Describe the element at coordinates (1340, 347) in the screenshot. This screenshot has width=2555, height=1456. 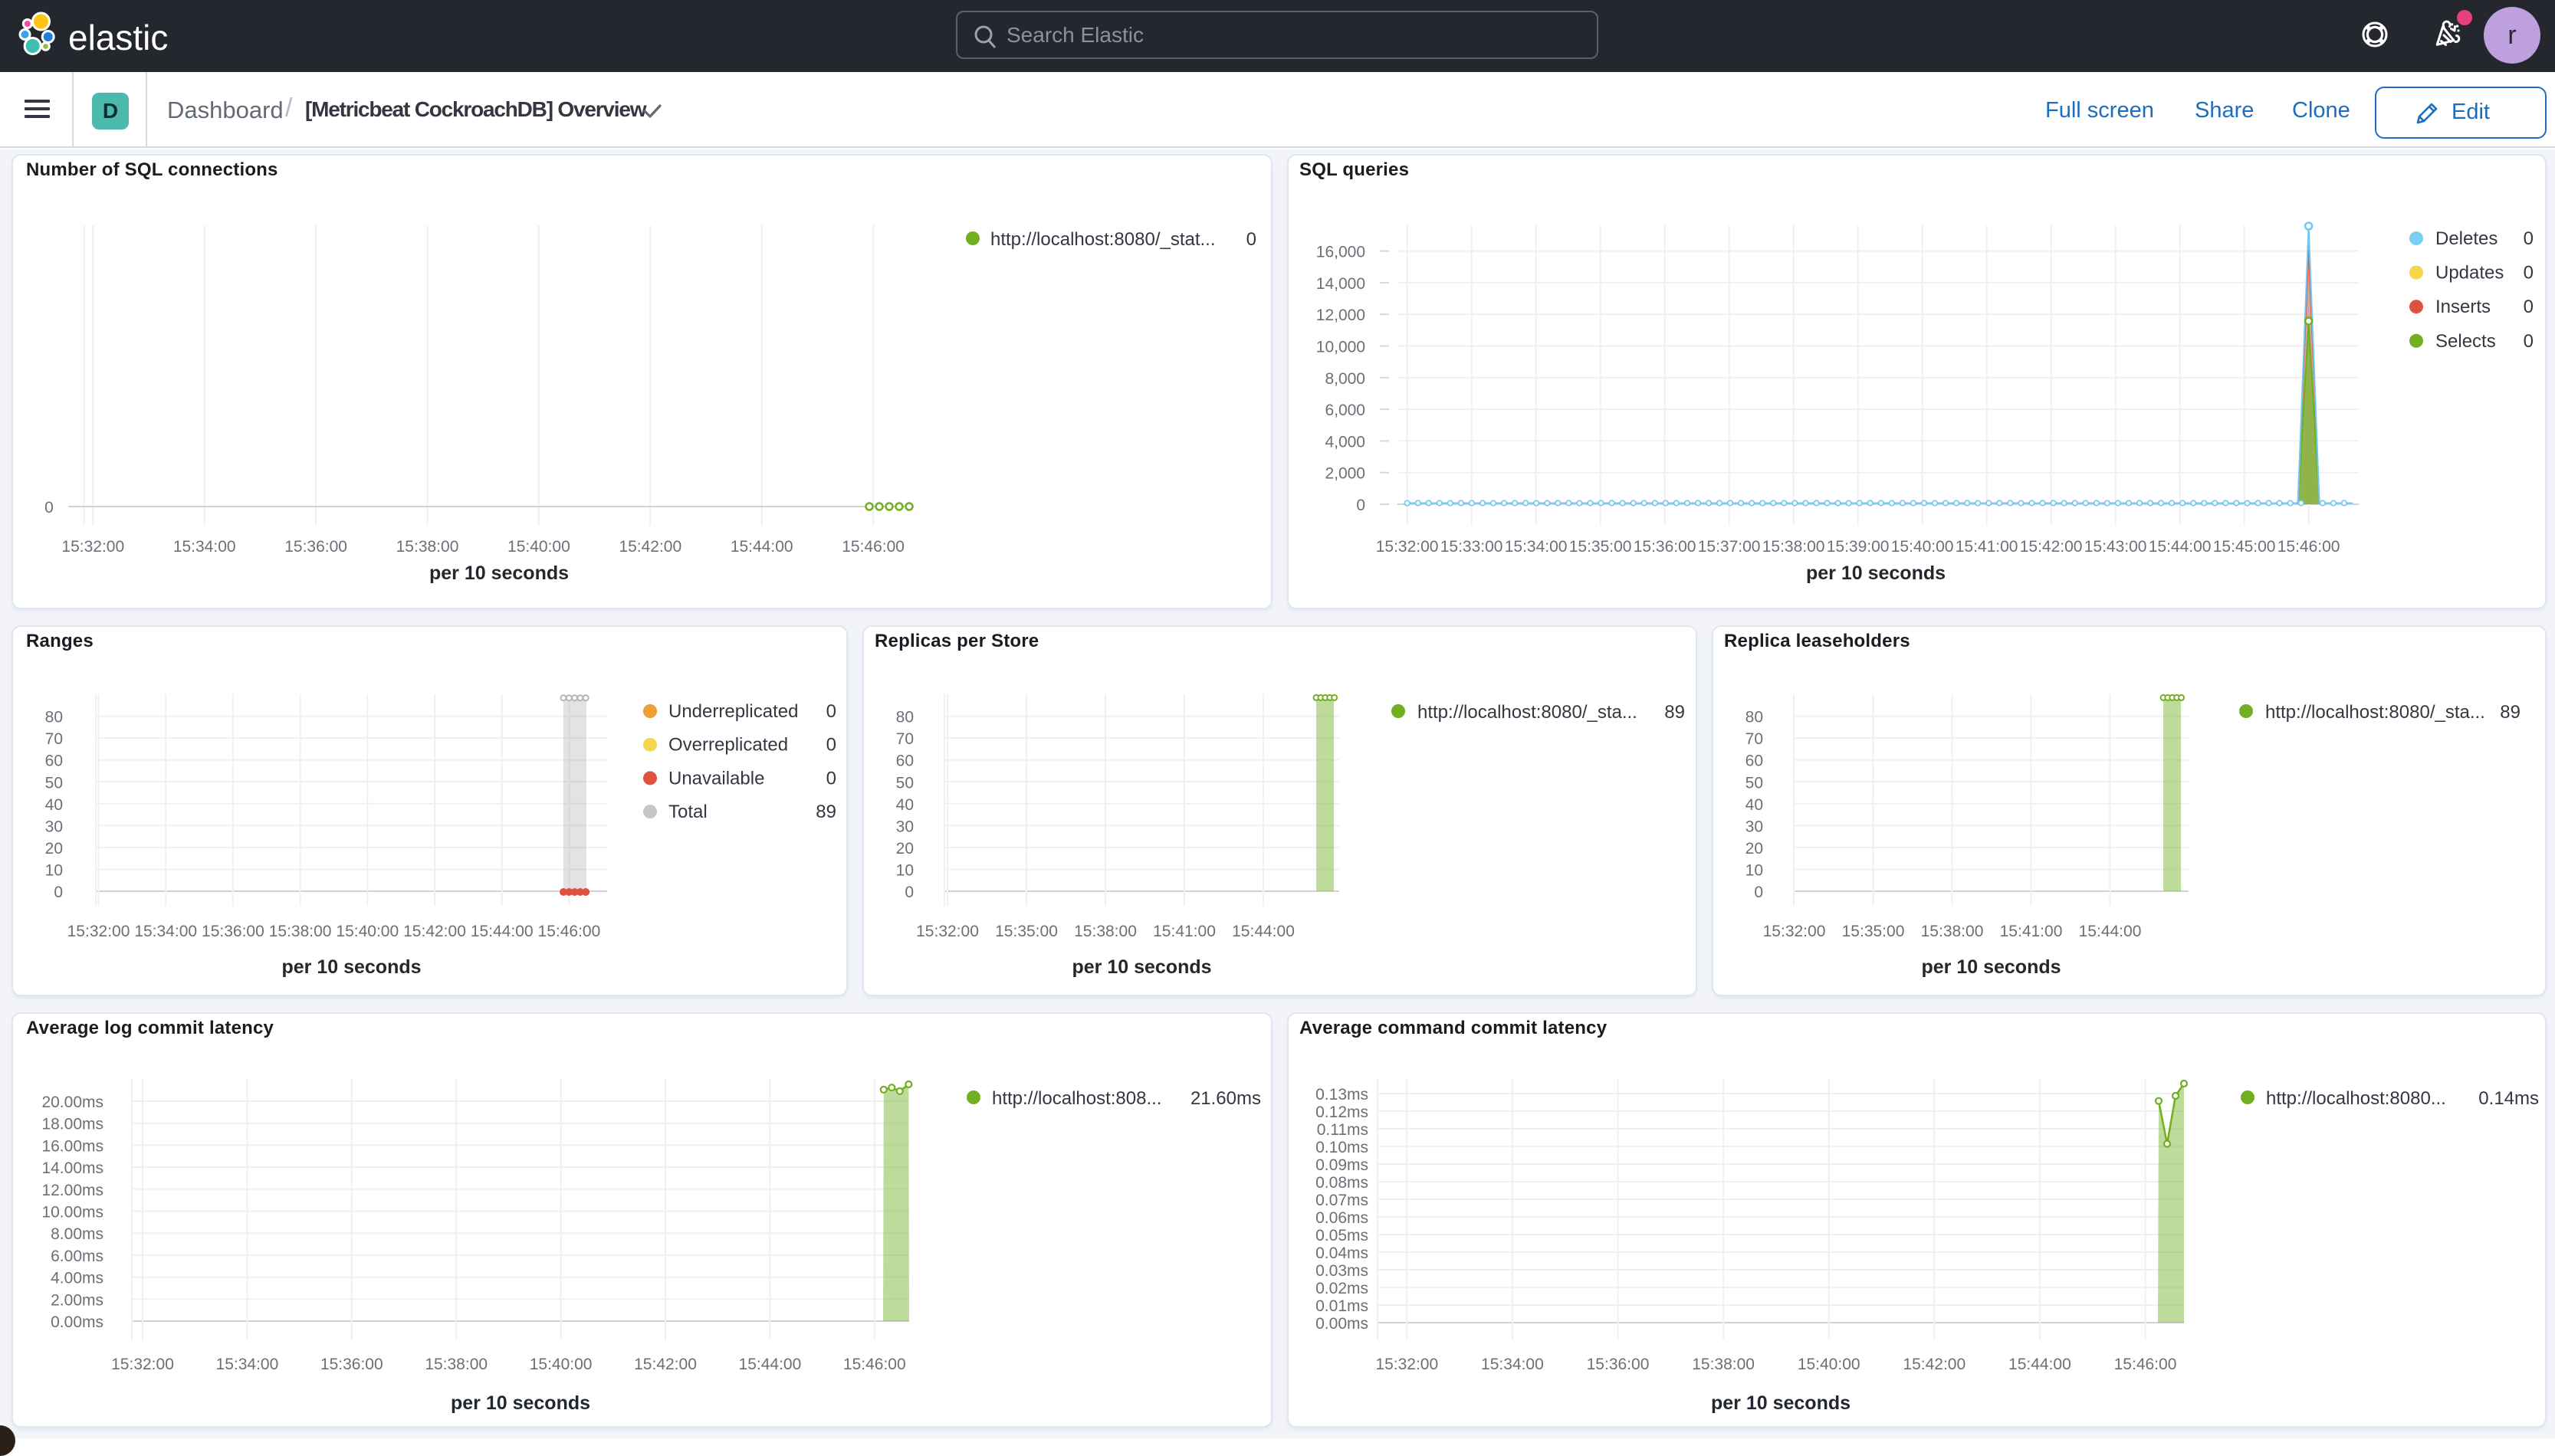
I see `svg-text: 10,000` at that location.